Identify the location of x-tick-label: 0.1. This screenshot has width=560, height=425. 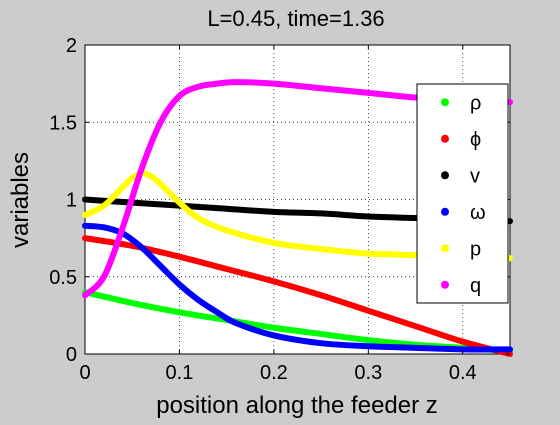
(180, 373).